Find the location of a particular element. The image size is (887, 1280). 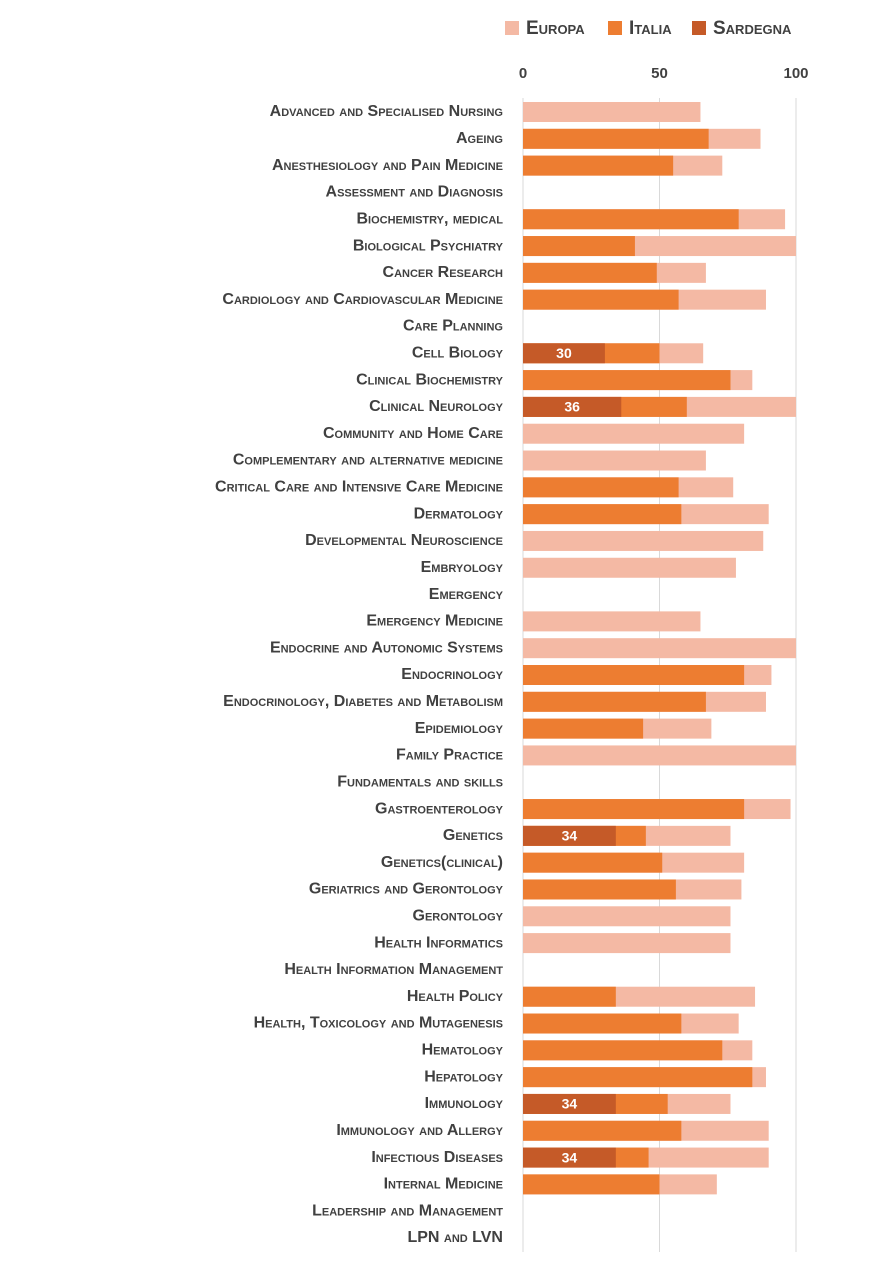

y-tick-label: Clinical Neurology is located at coordinates (436, 406).